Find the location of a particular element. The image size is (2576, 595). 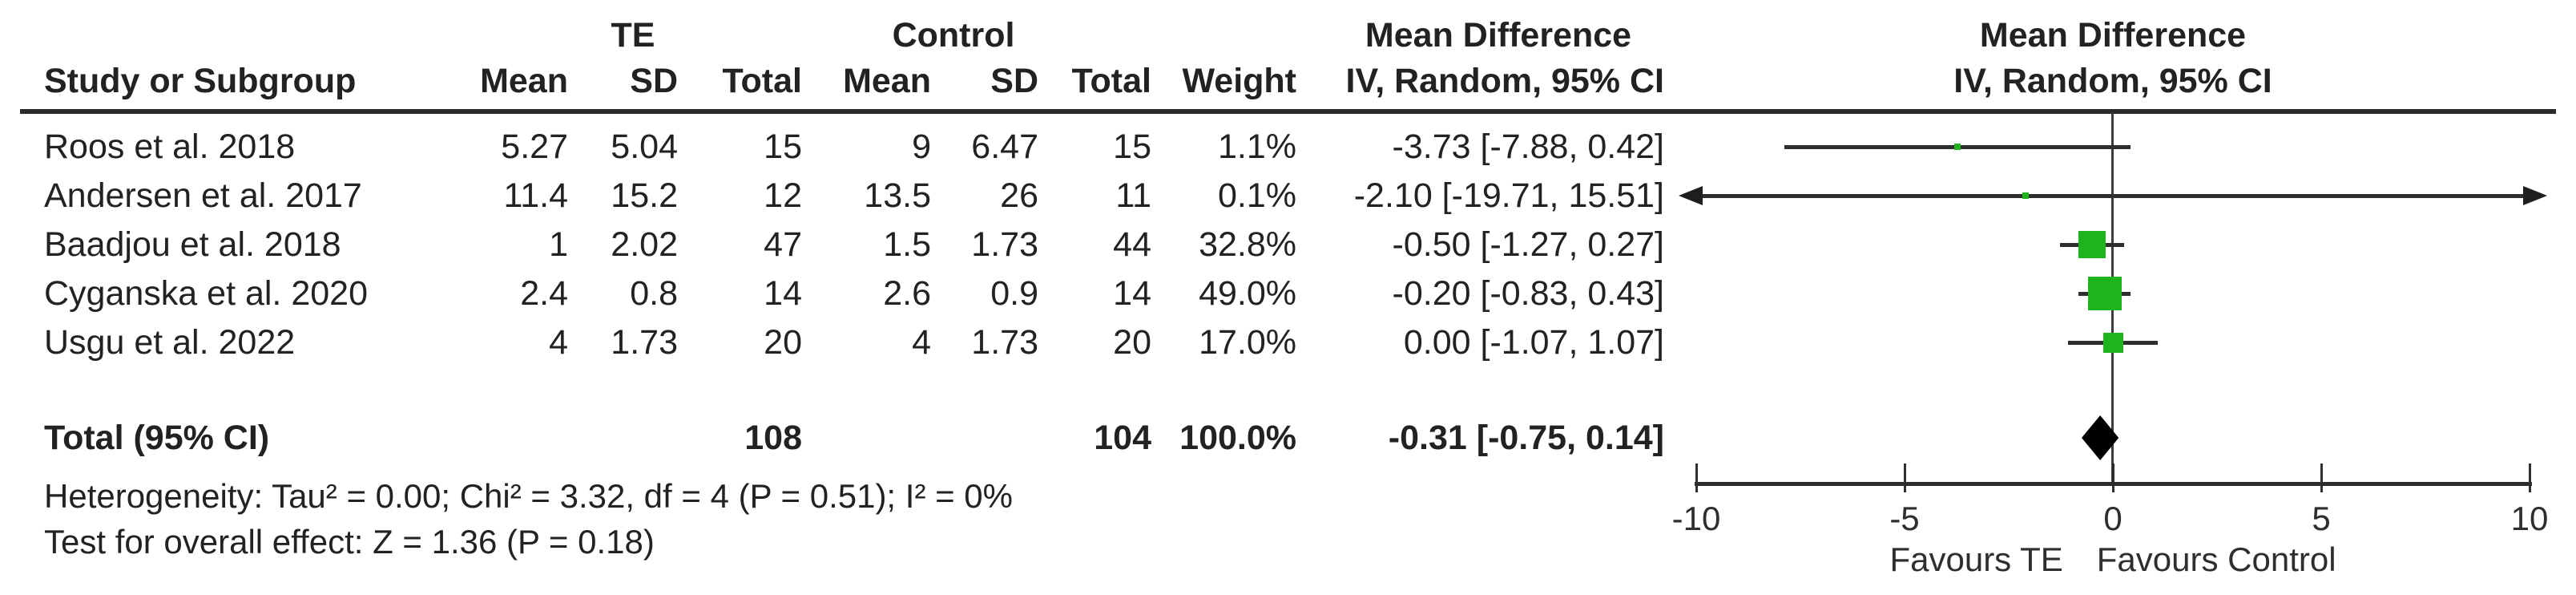

header-divider-line is located at coordinates (1288, 112).